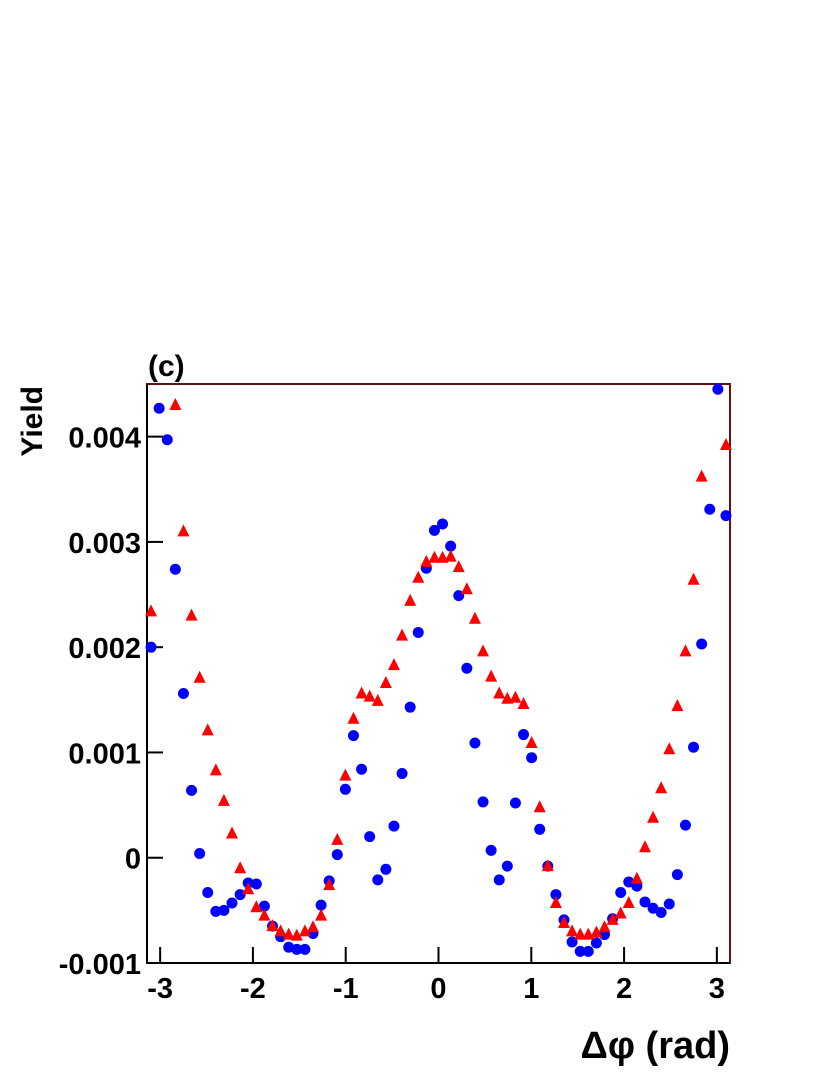 The image size is (830, 1075). Describe the element at coordinates (104, 649) in the screenshot. I see `y-tick-label: 0.002` at that location.